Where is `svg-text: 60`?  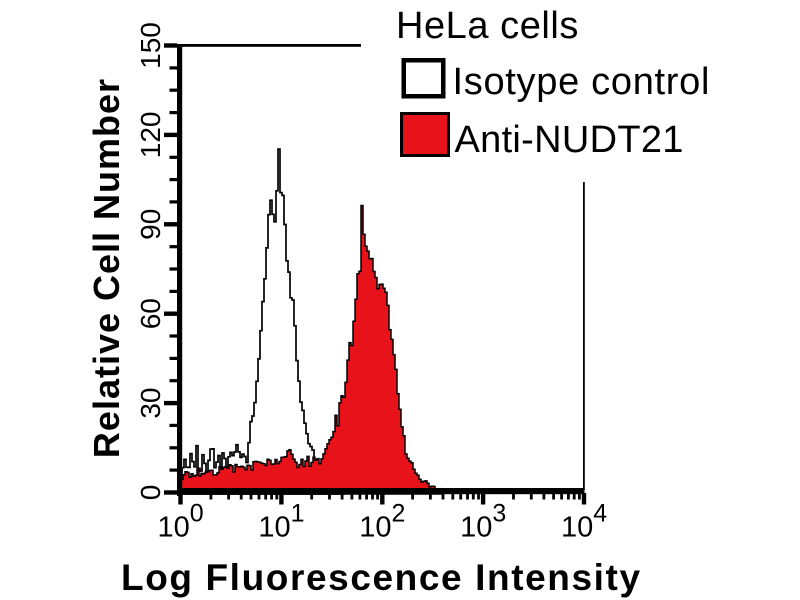 svg-text: 60 is located at coordinates (150, 313).